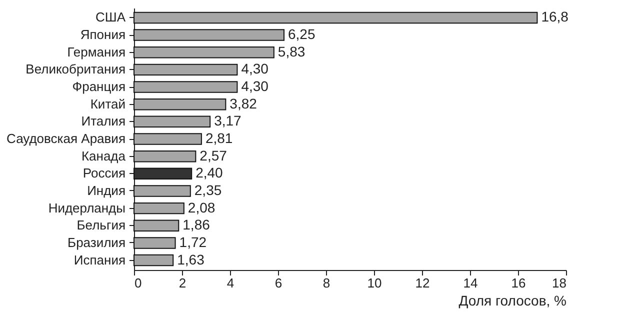  What do you see at coordinates (191, 259) in the screenshot?
I see `data-label: 1,63` at bounding box center [191, 259].